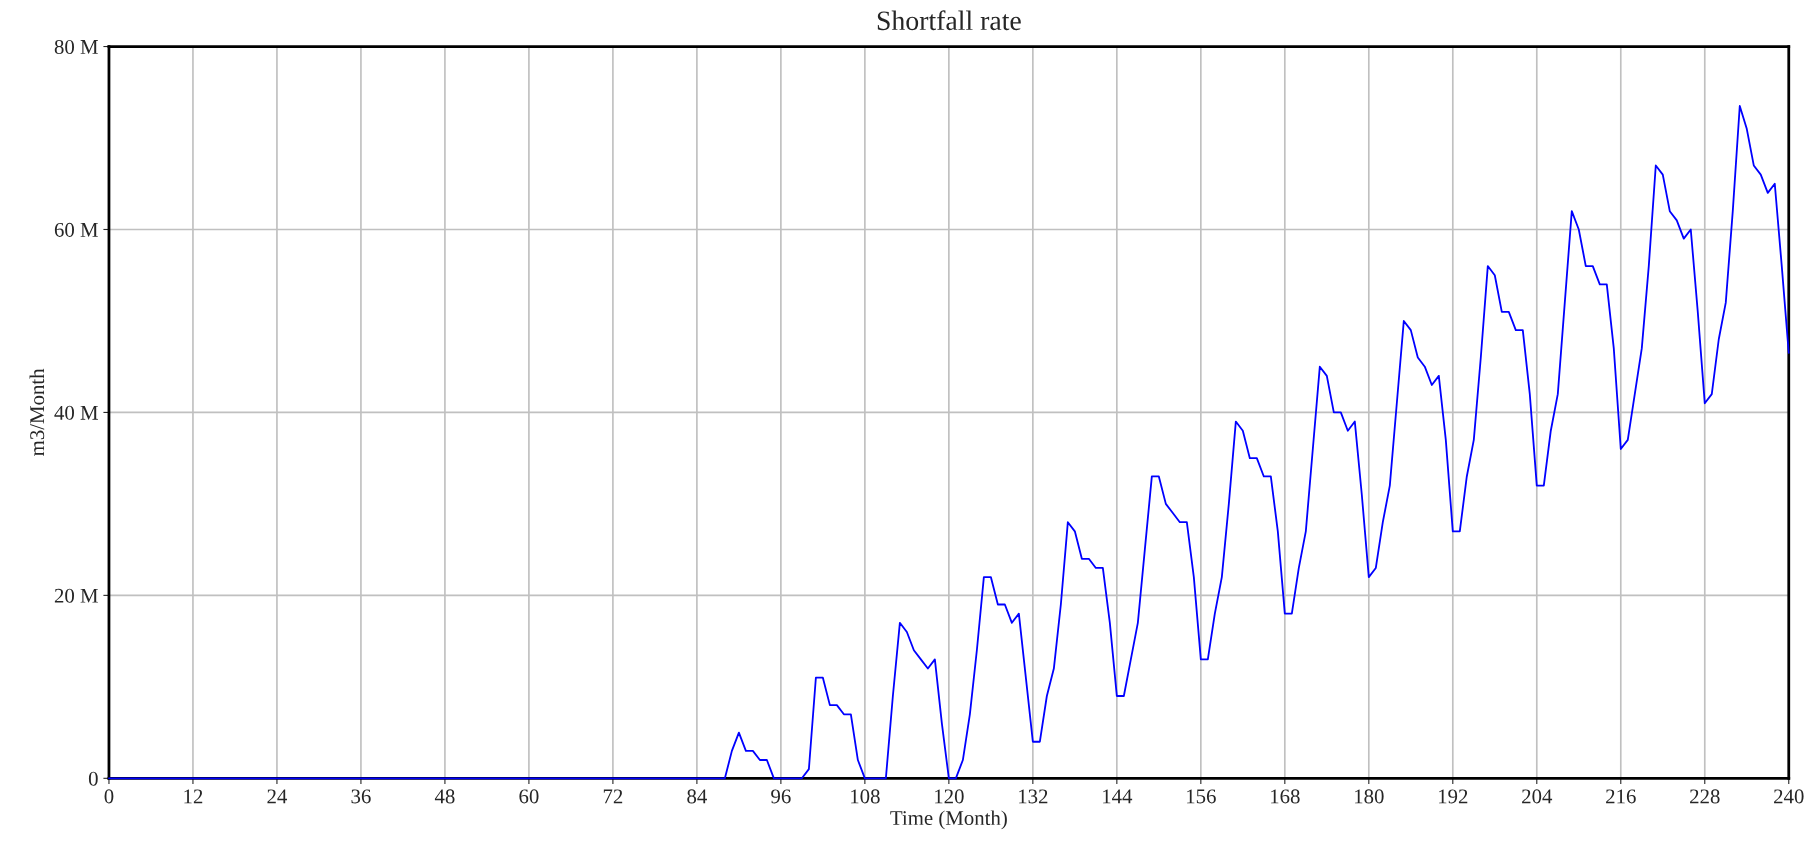  Describe the element at coordinates (613, 796) in the screenshot. I see `x-tick-label: 72` at that location.